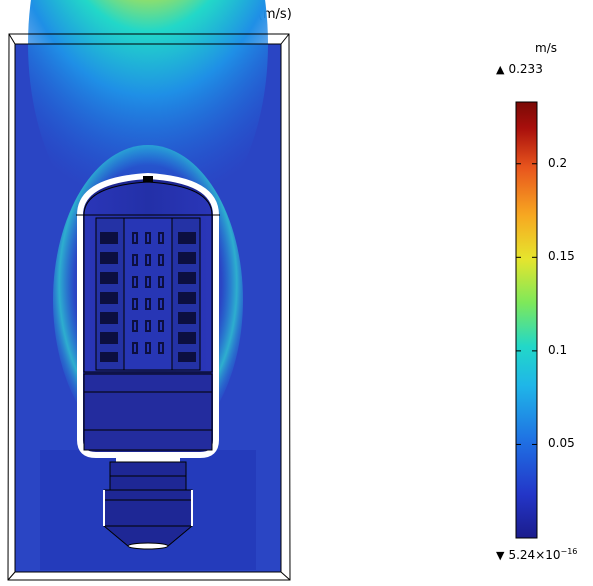 The image size is (593, 586). I want to click on colorbar, so click(526, 320).